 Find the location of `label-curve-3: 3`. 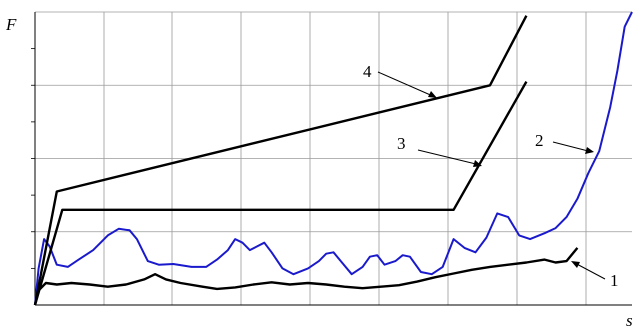

label-curve-3: 3 is located at coordinates (401, 143).